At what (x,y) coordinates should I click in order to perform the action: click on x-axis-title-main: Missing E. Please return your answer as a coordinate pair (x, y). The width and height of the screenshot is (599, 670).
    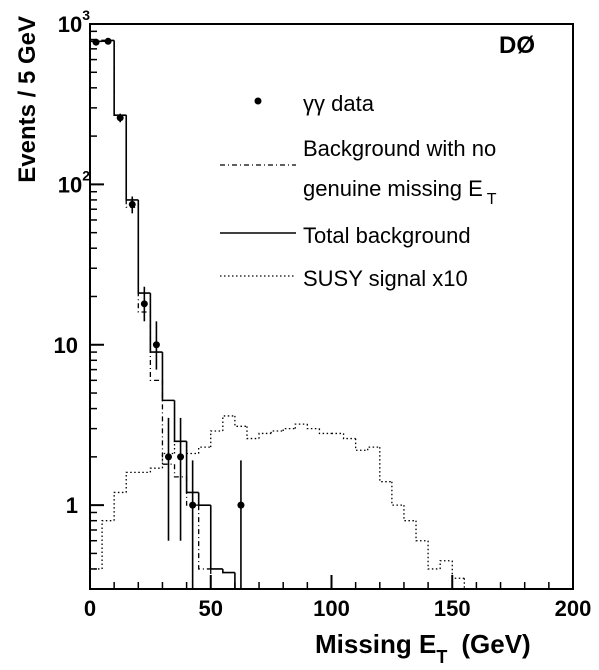
    Looking at the image, I should click on (375, 644).